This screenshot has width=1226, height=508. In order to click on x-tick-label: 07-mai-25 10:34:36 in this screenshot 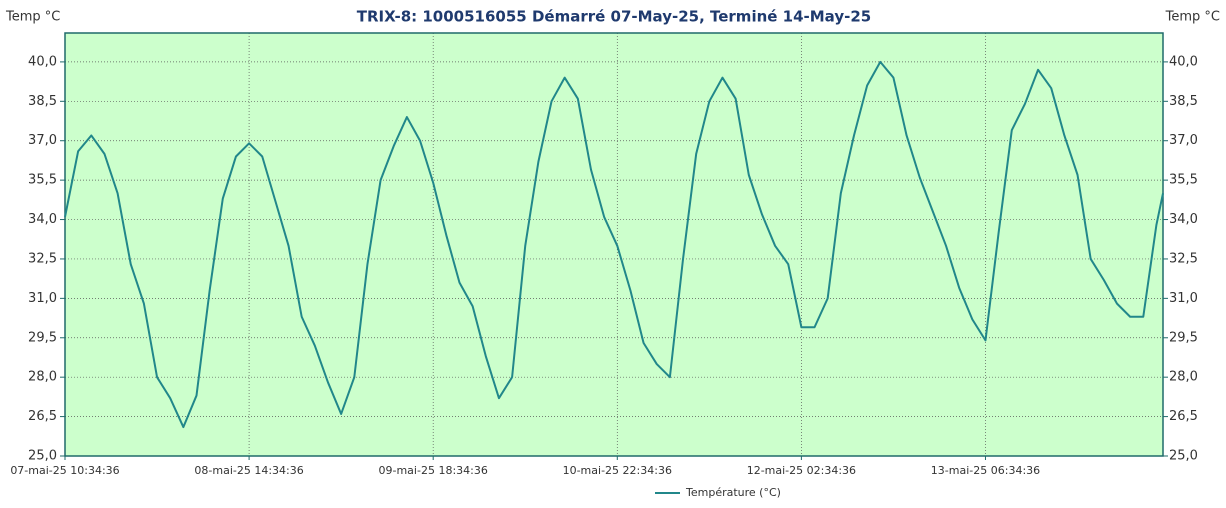, I will do `click(64, 470)`.